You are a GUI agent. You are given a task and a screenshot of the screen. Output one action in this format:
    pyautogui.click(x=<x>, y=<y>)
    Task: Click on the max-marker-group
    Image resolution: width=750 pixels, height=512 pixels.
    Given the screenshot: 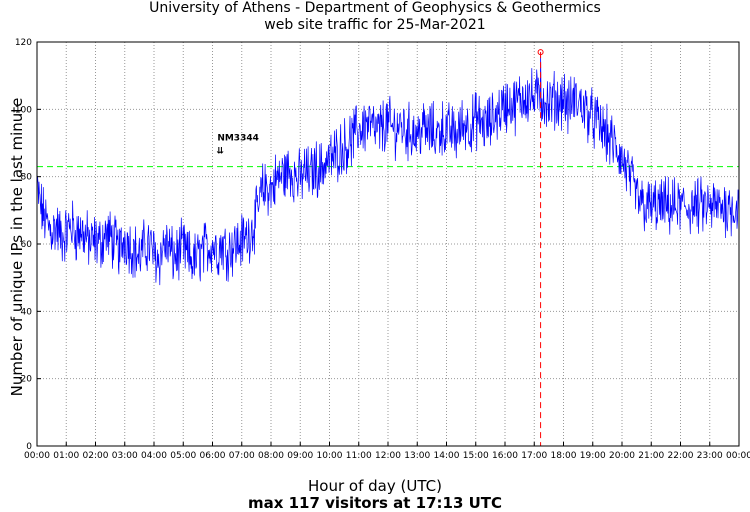 What is the action you would take?
    pyautogui.click(x=540, y=247)
    